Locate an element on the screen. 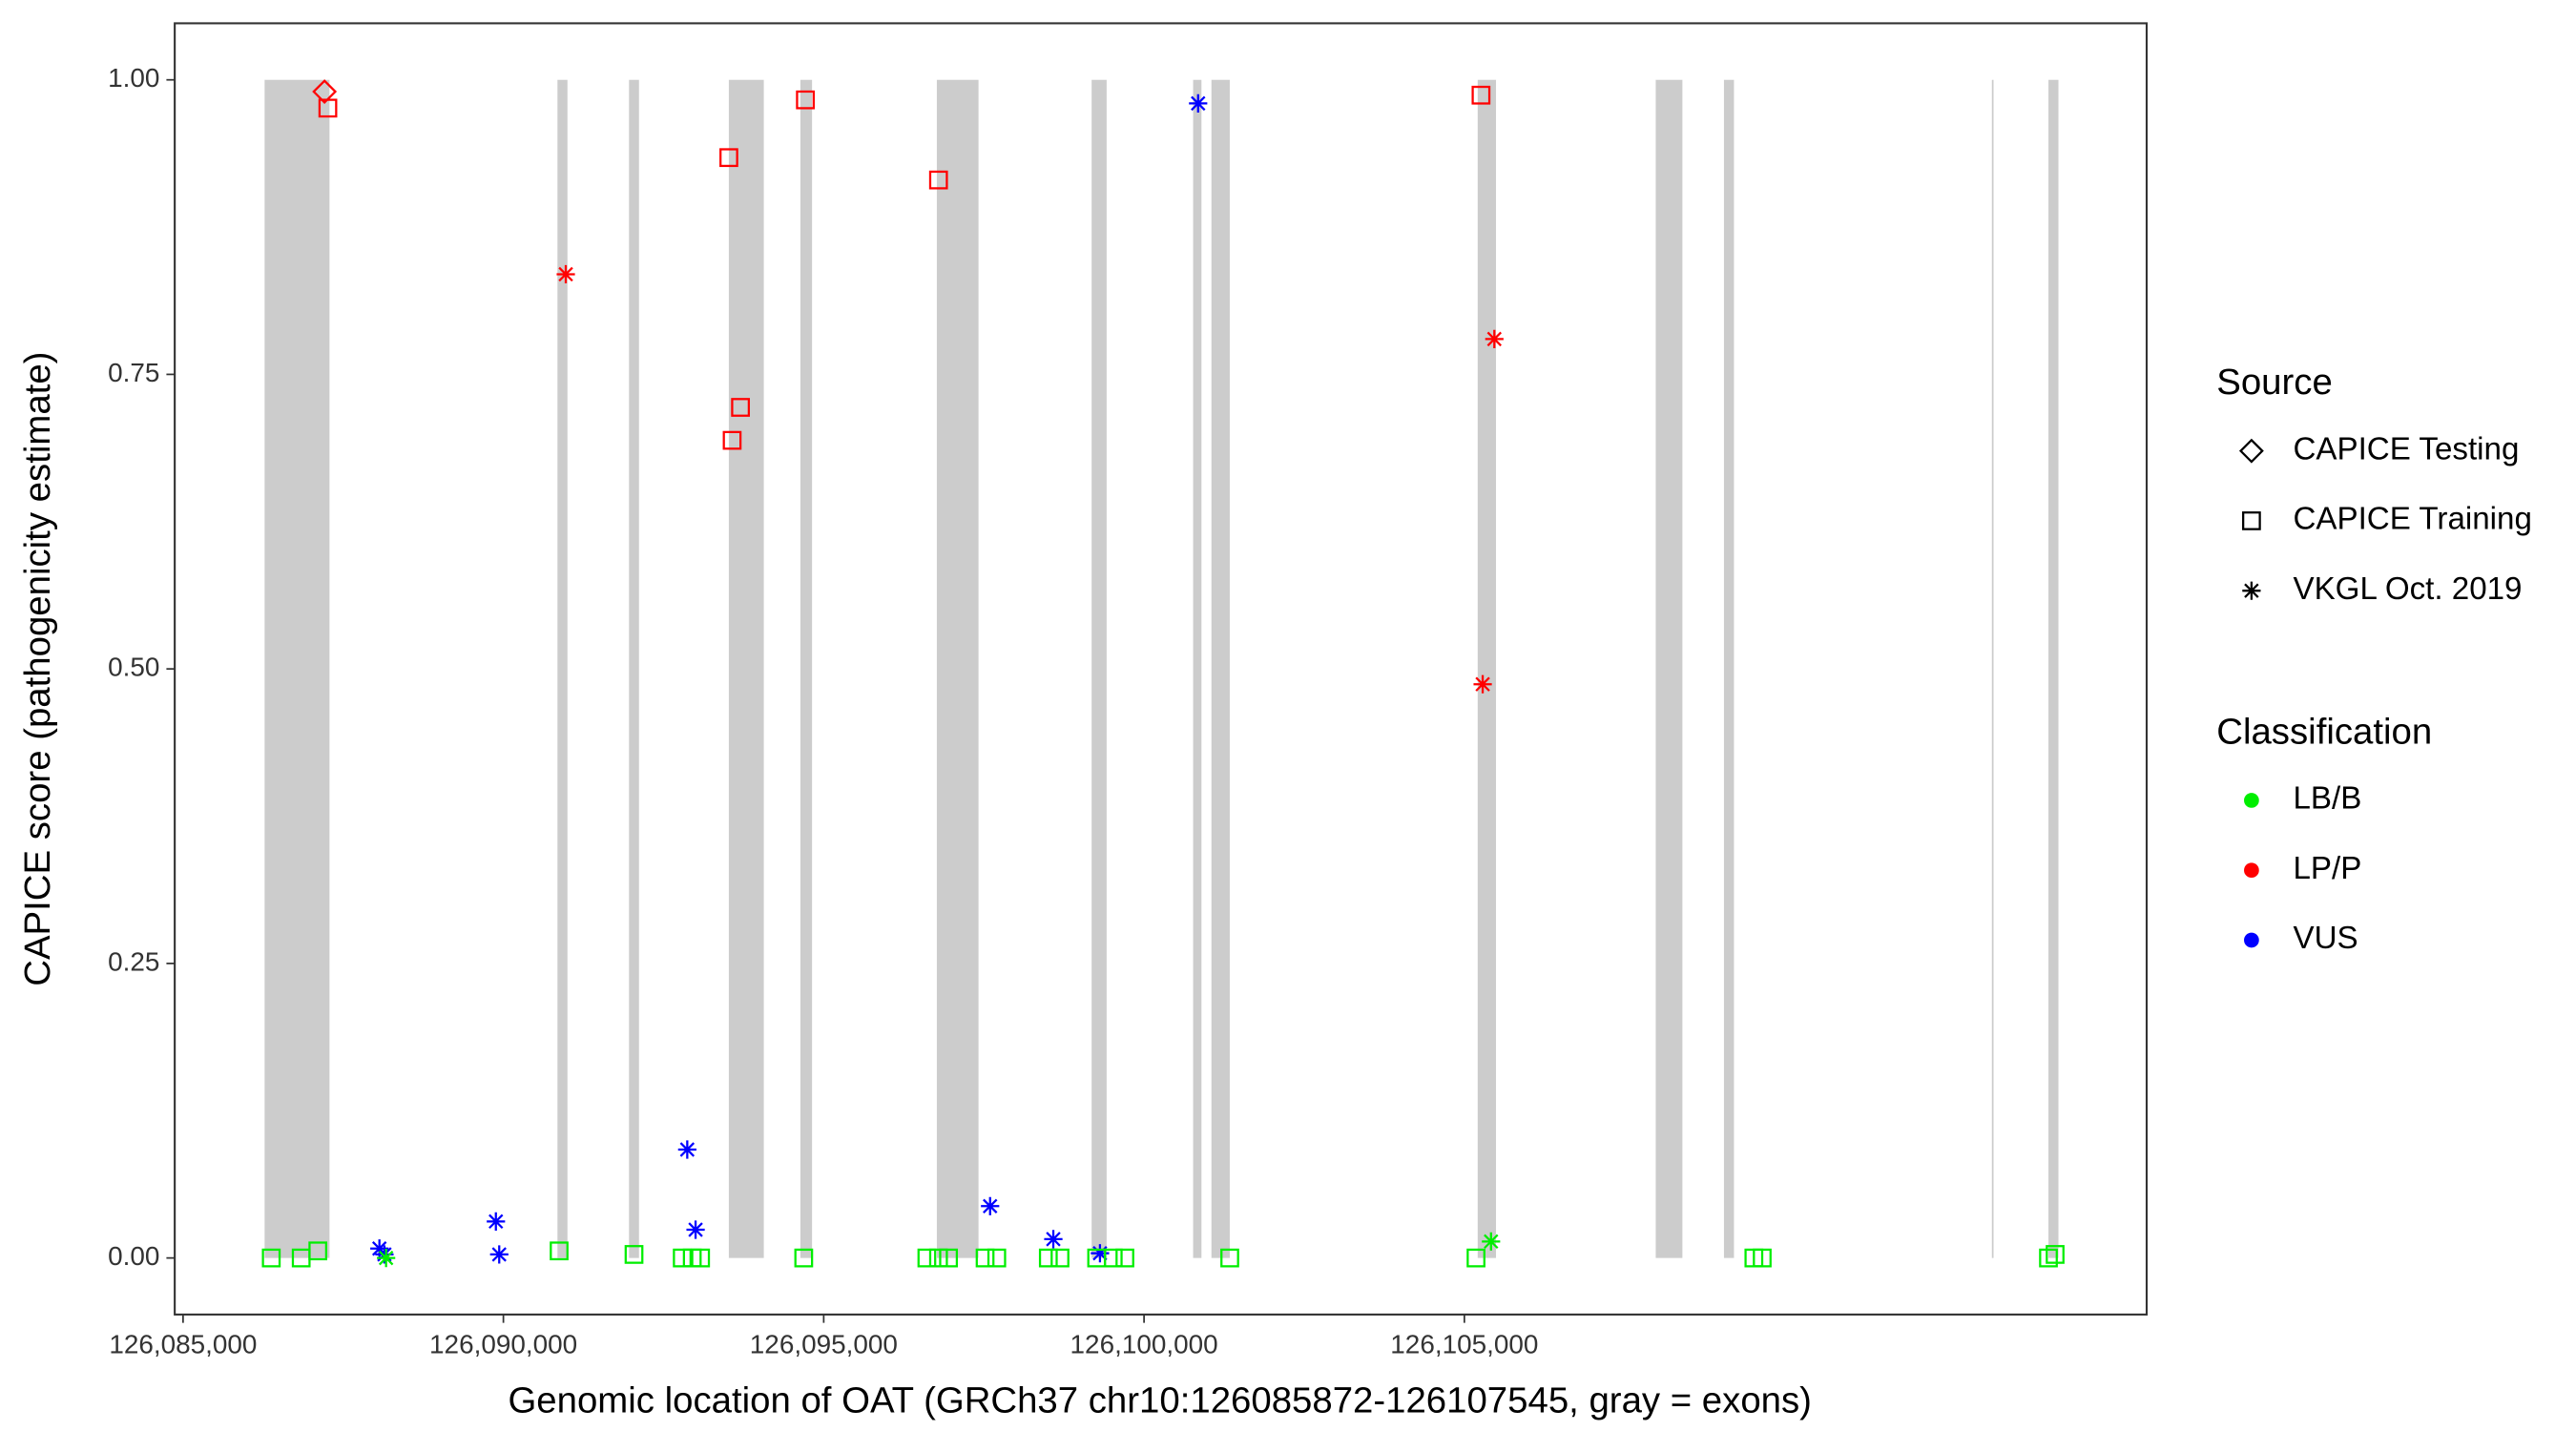 The height and width of the screenshot is (1431, 2576). legend-title: Classification is located at coordinates (2324, 731).